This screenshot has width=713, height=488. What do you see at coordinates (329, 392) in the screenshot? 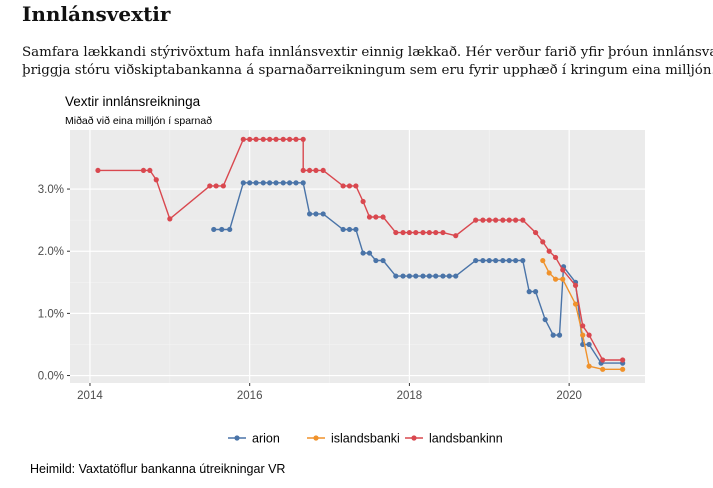
I see `x-axis: 2014 2016 2018 2020` at bounding box center [329, 392].